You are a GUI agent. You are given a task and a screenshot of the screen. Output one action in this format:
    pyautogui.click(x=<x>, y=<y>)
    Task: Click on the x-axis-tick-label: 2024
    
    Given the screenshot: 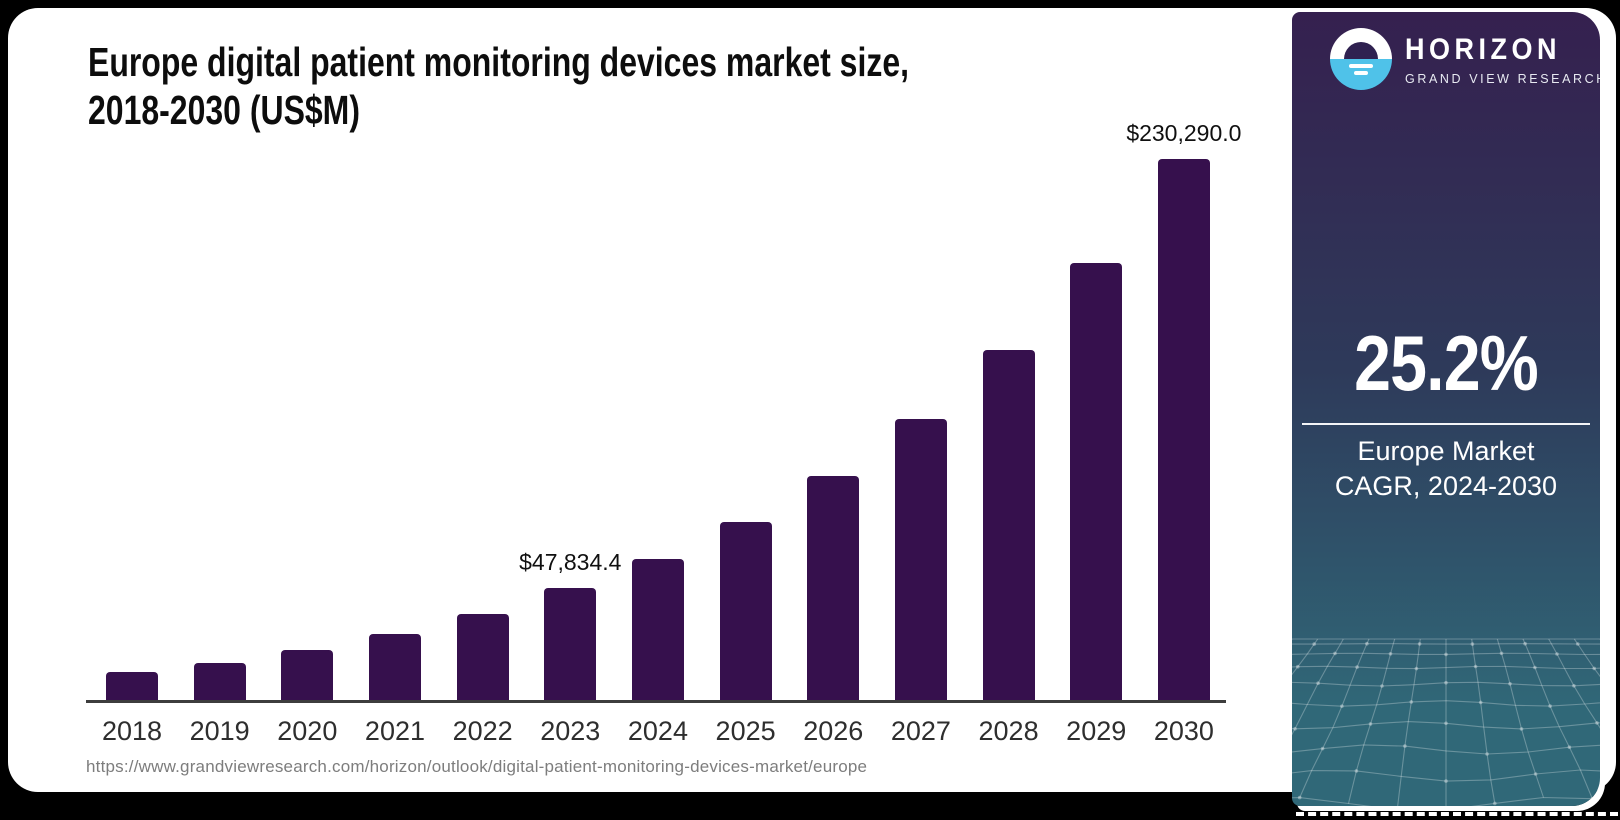 What is the action you would take?
    pyautogui.click(x=657, y=731)
    